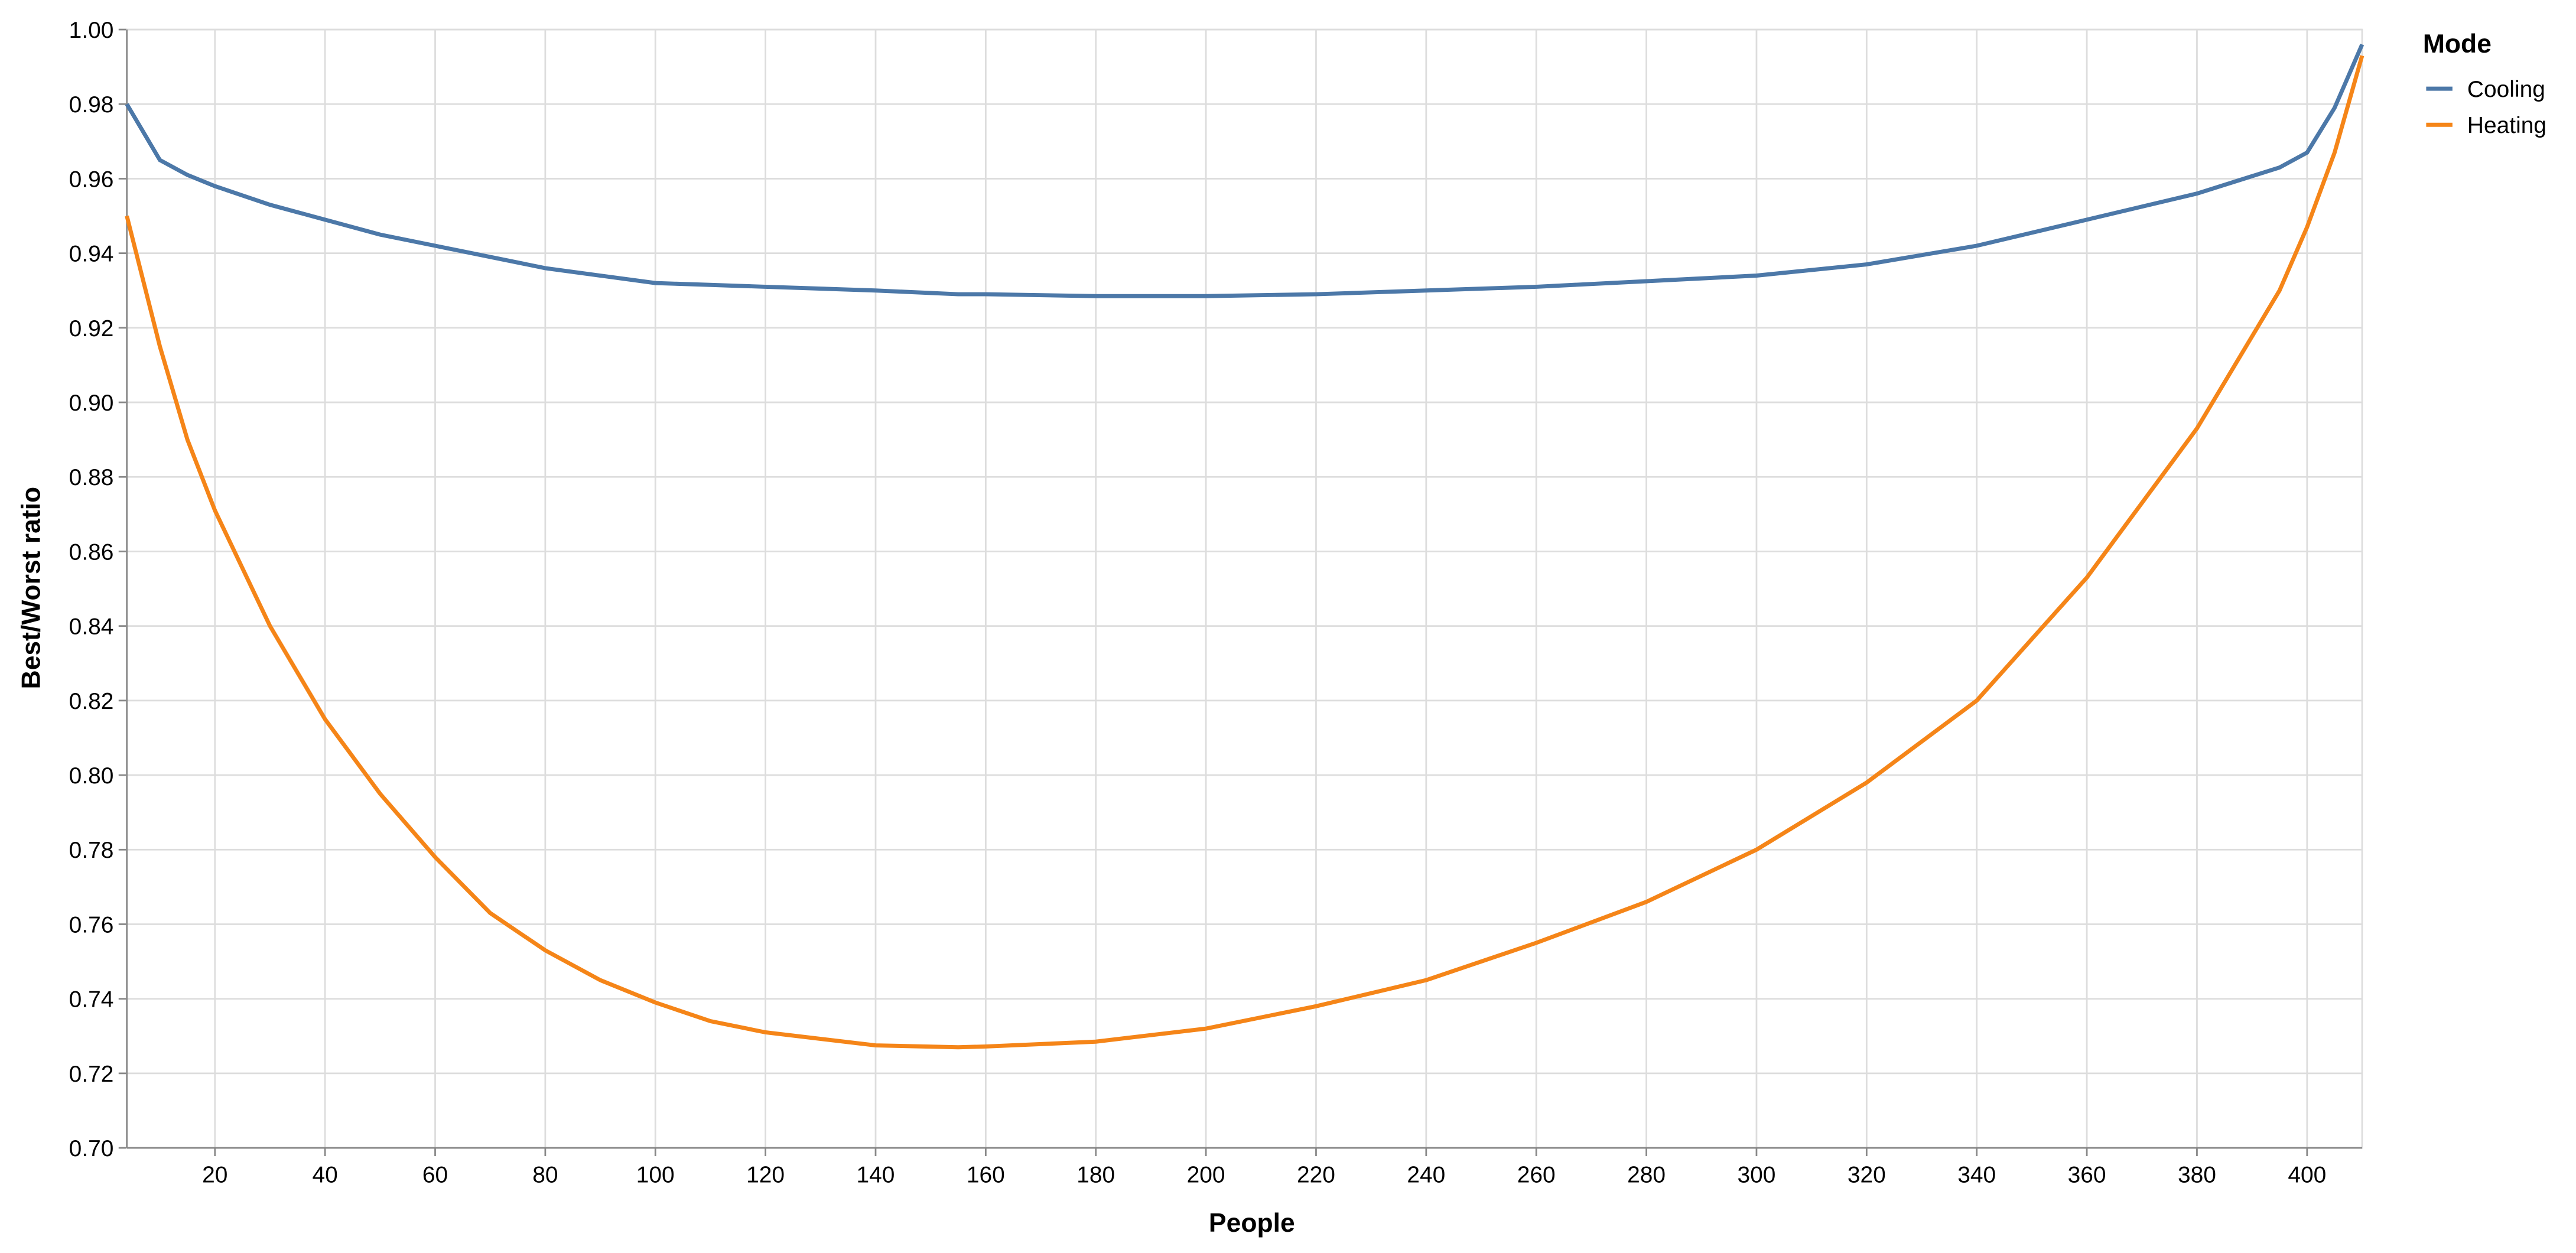 The width and height of the screenshot is (2576, 1253). What do you see at coordinates (1536, 1174) in the screenshot?
I see `x-tick-label: 260` at bounding box center [1536, 1174].